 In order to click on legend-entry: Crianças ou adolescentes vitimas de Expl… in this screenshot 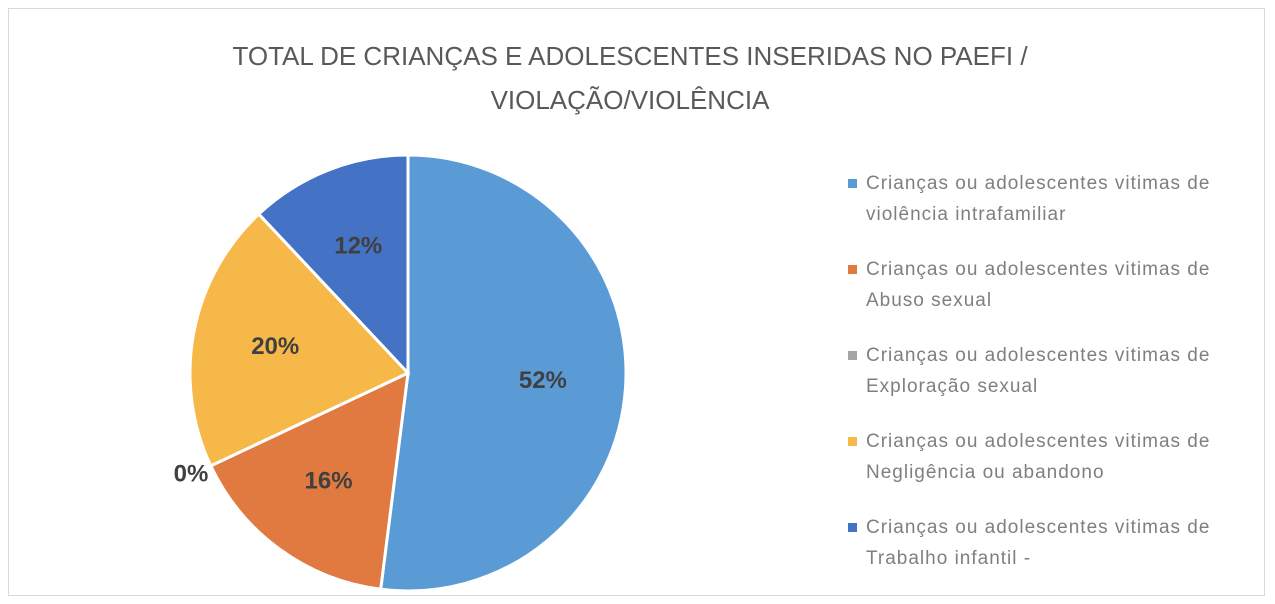, I will do `click(1037, 371)`.